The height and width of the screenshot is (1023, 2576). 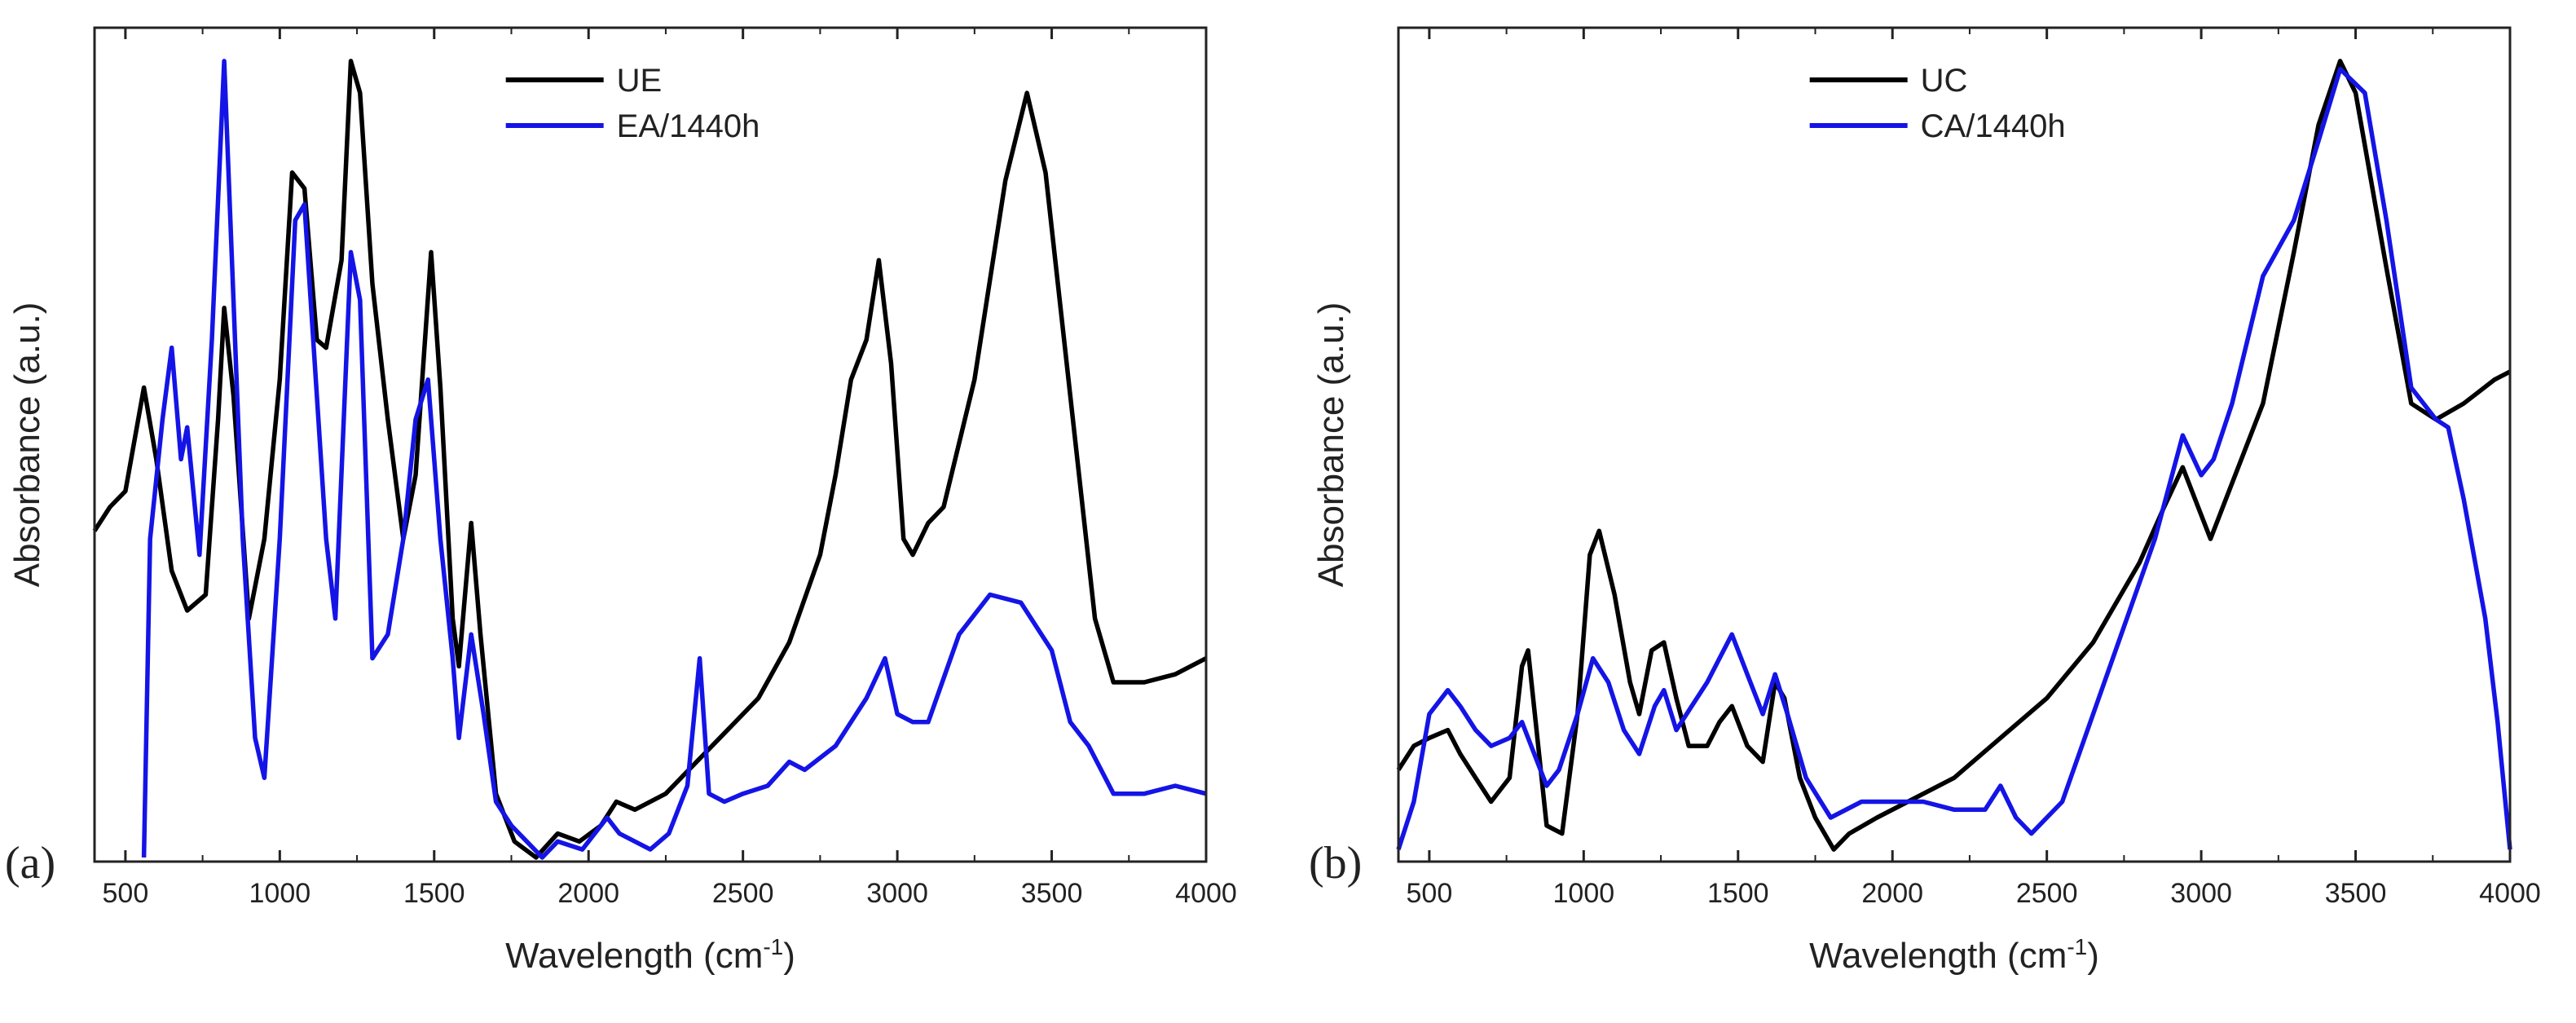 I want to click on panel-label: (b), so click(x=1335, y=863).